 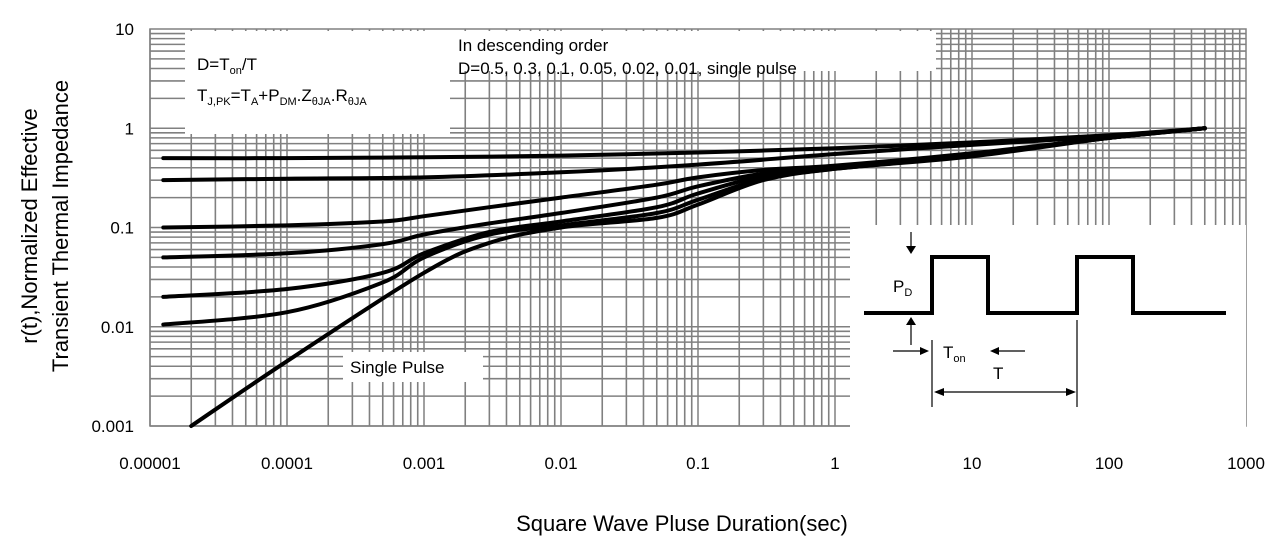 What do you see at coordinates (287, 463) in the screenshot?
I see `x-tick-label: 0.0001` at bounding box center [287, 463].